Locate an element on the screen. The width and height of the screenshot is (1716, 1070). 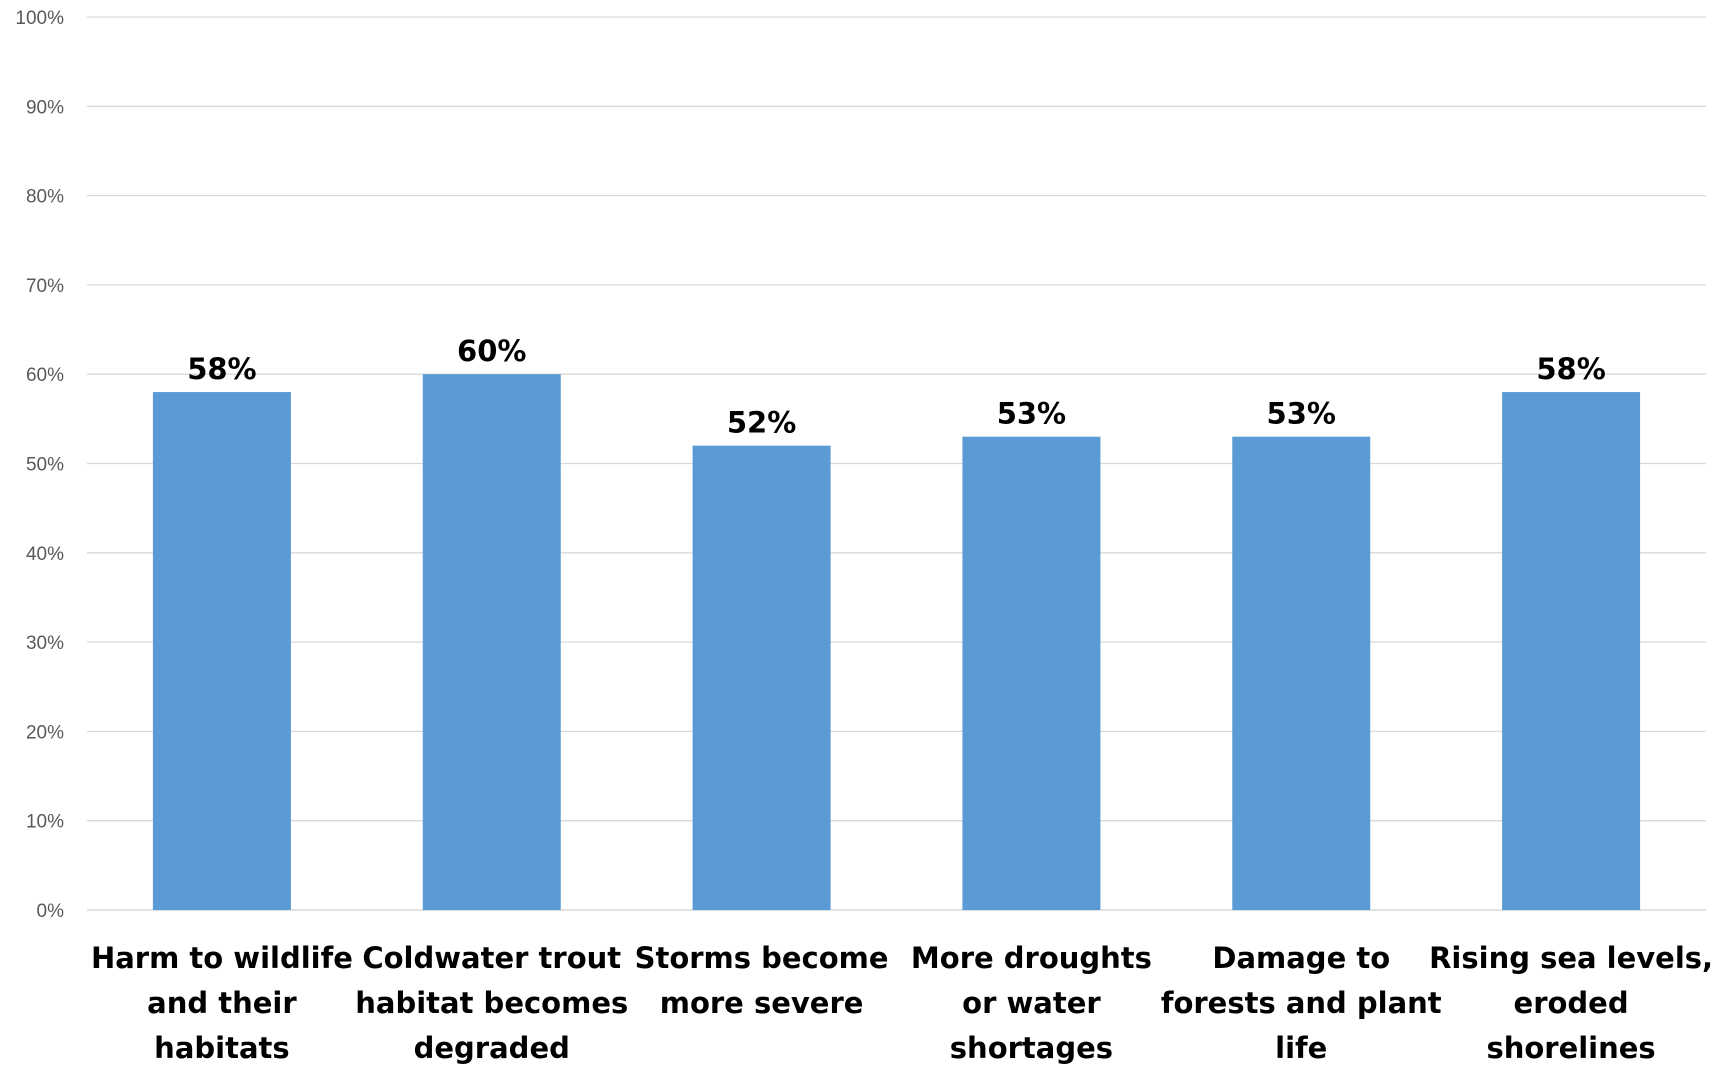
category-label: Storms become more severe is located at coordinates (762, 980).